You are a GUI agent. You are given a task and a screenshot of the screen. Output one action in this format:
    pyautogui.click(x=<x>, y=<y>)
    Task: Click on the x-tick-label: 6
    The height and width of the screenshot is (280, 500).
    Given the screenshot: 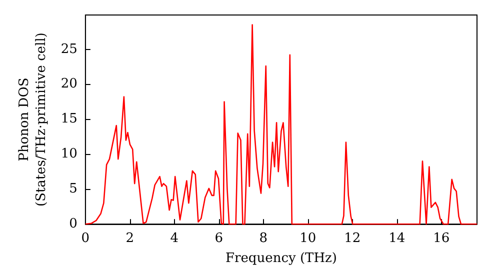 What is the action you would take?
    pyautogui.click(x=219, y=238)
    